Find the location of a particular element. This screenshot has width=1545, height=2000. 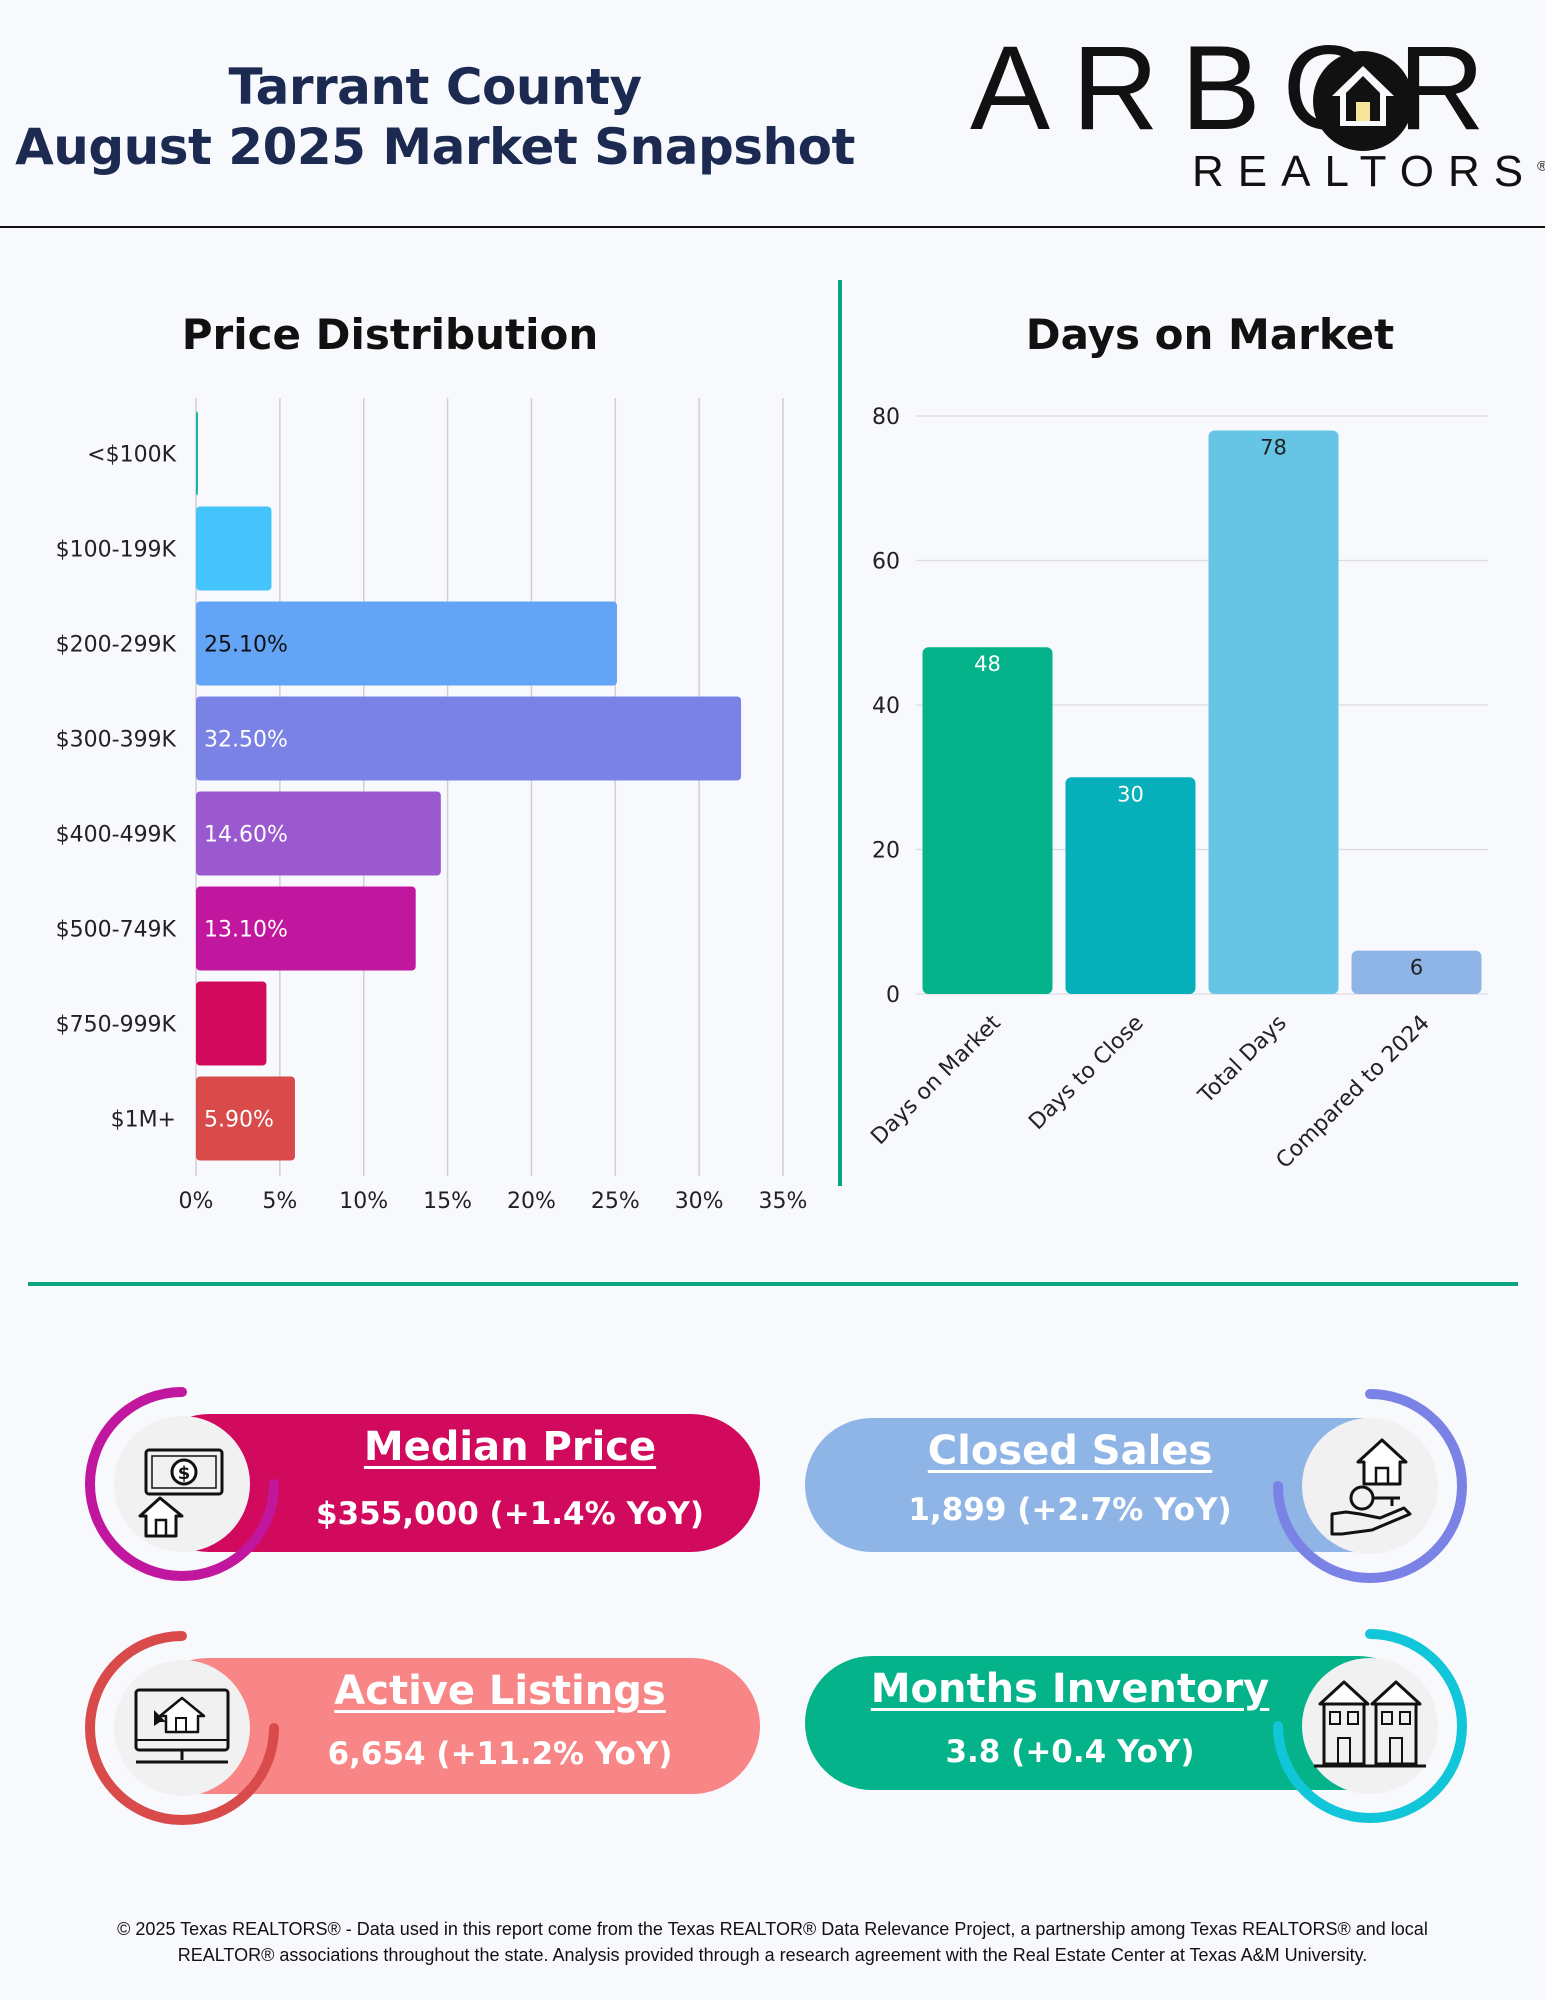

y-tick-label: 20 is located at coordinates (886, 851).